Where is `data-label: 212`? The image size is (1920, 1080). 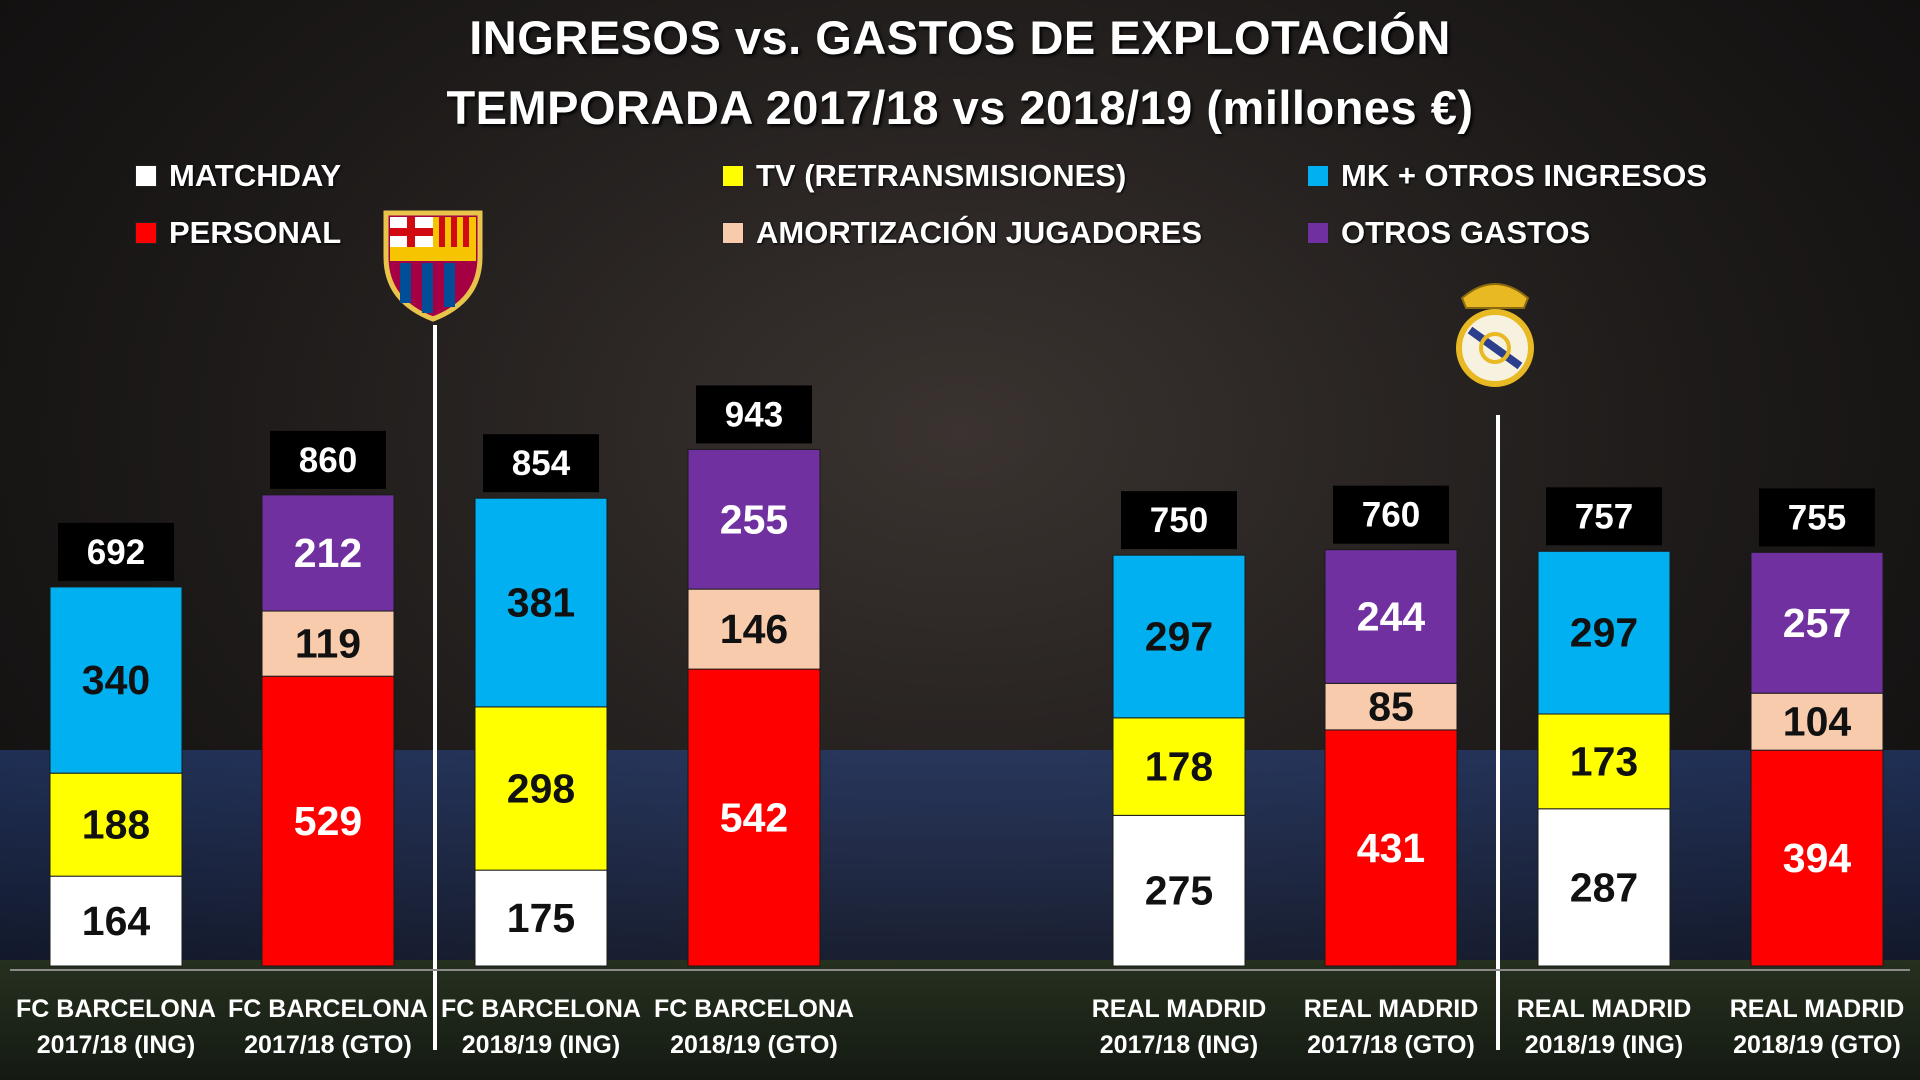 data-label: 212 is located at coordinates (328, 553).